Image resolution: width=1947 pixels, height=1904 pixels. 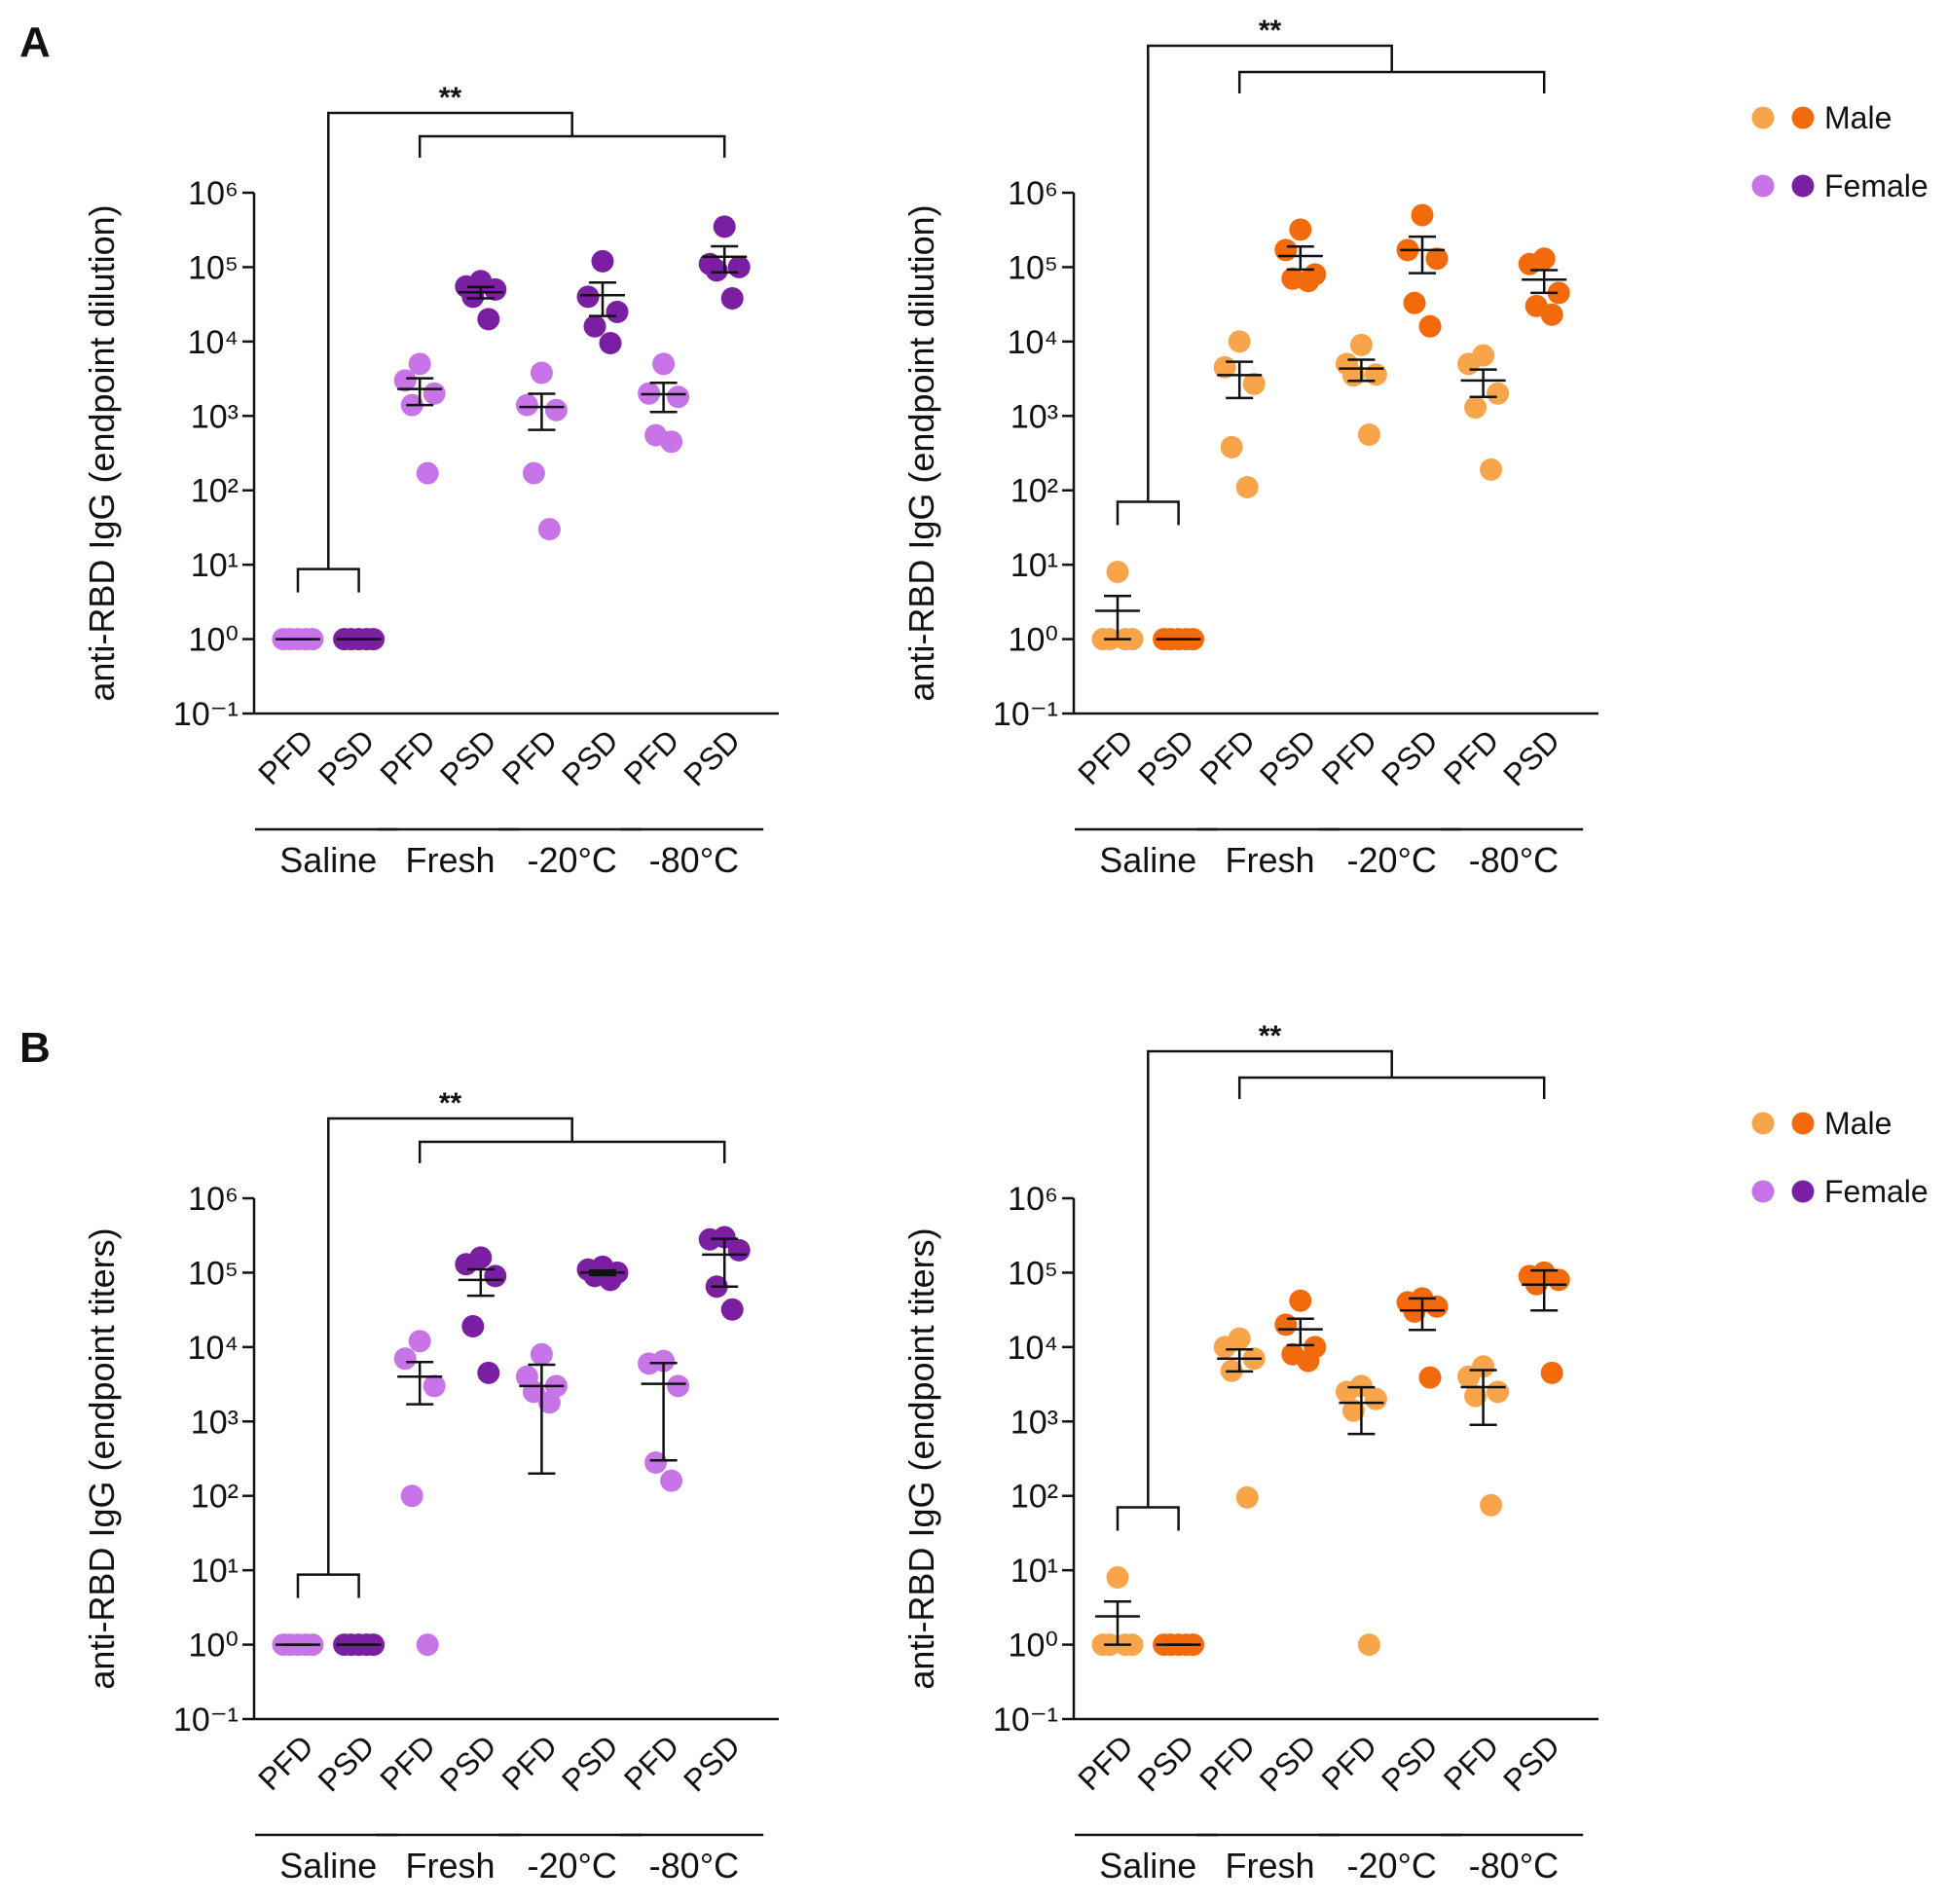 I want to click on group-label: -80°C, so click(x=694, y=1866).